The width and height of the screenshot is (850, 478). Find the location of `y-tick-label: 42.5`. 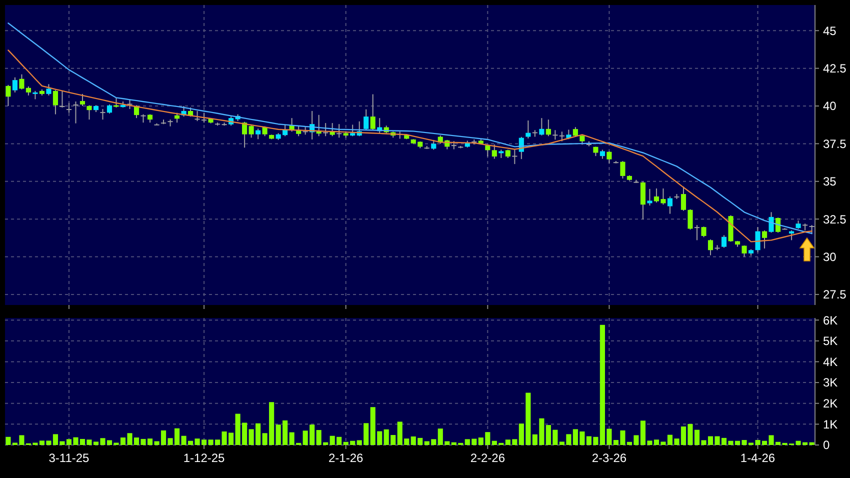

y-tick-label: 42.5 is located at coordinates (835, 69).